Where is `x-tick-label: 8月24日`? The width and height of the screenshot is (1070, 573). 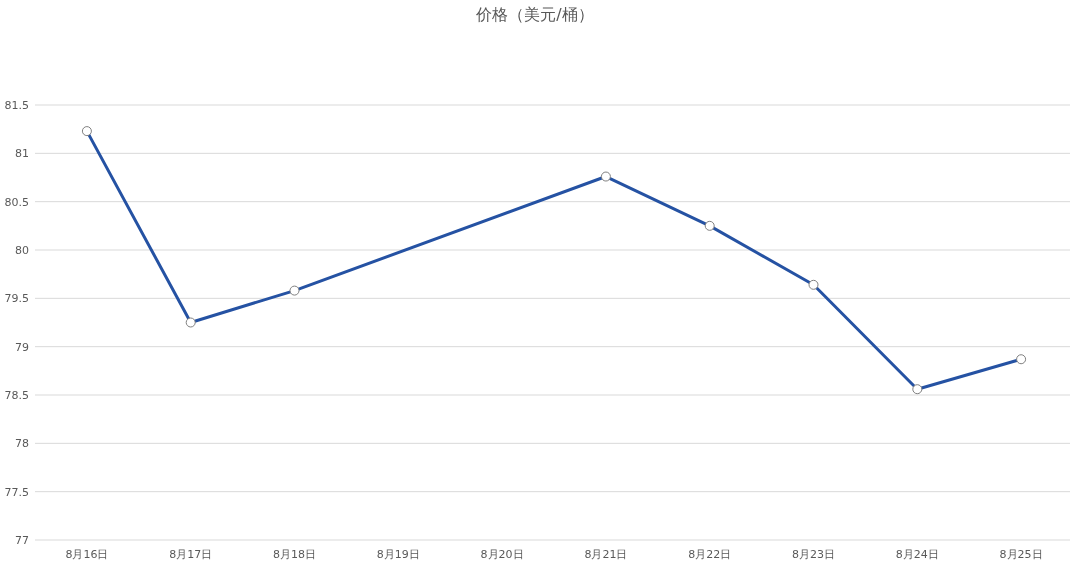 x-tick-label: 8月24日 is located at coordinates (917, 554).